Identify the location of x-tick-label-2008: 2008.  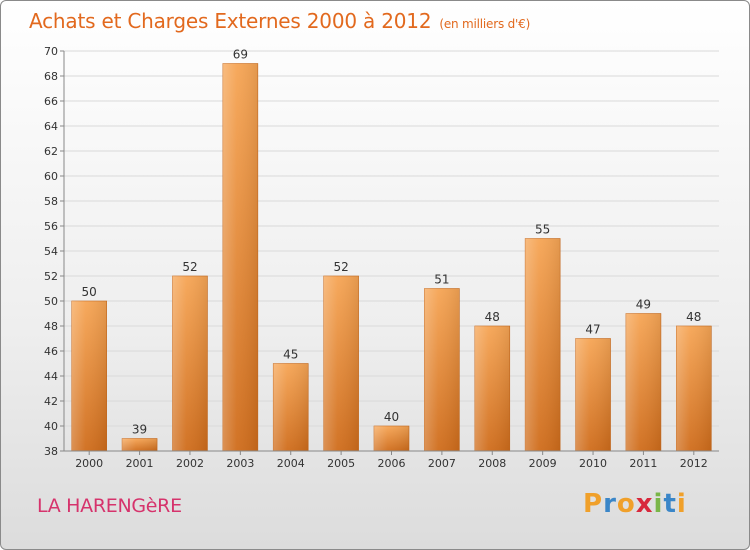
(492, 463).